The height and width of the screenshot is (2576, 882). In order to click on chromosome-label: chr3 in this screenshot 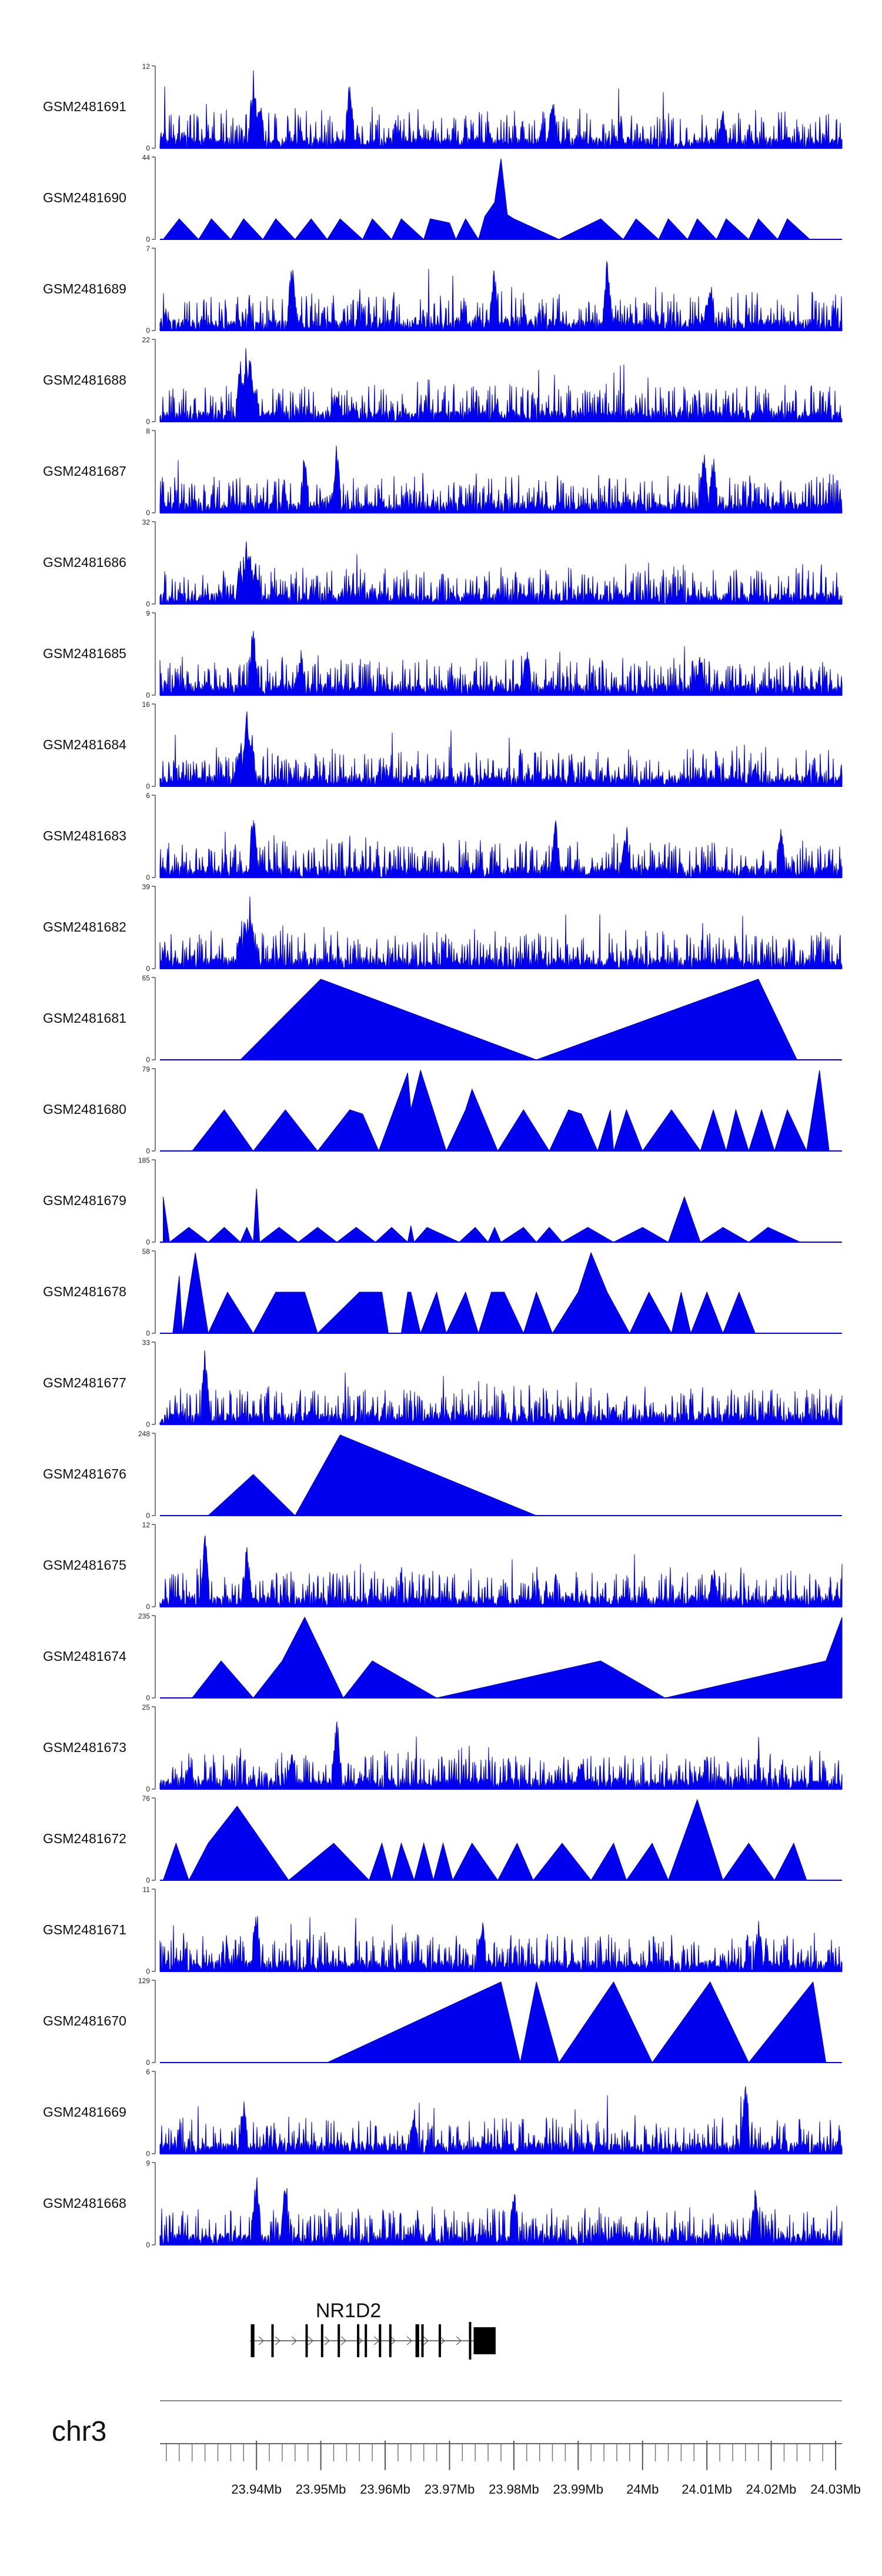, I will do `click(79, 2431)`.